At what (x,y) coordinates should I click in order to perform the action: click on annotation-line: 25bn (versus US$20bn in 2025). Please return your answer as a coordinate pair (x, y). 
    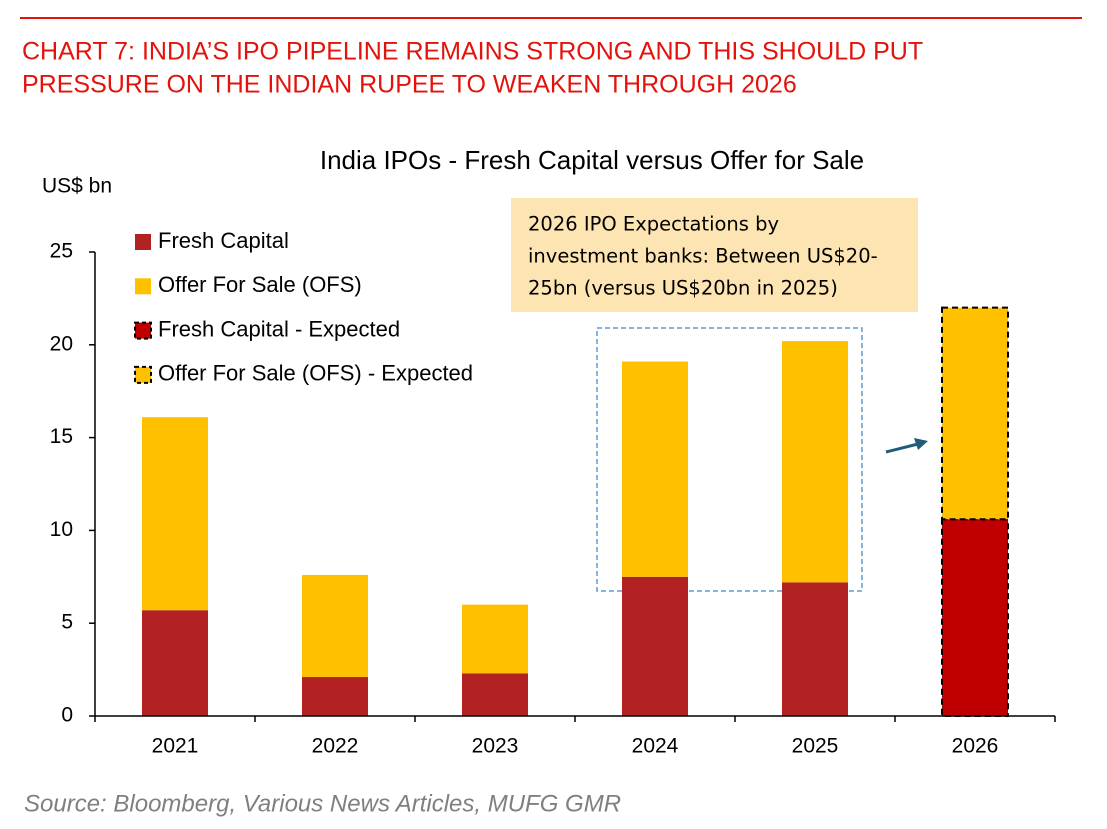
    Looking at the image, I should click on (683, 288).